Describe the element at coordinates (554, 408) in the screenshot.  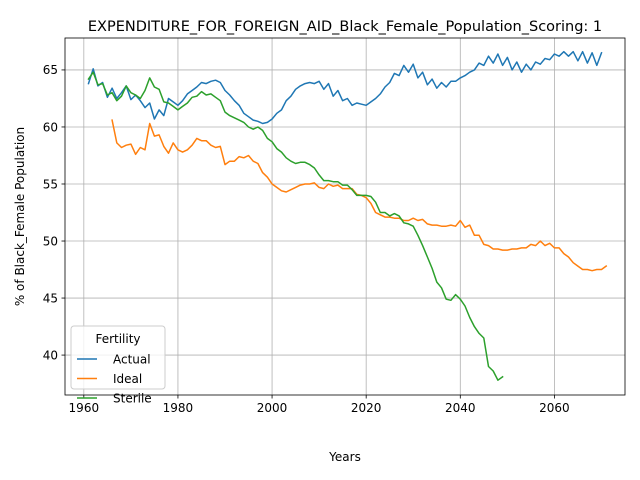
I see `x-tick-label: 2060` at that location.